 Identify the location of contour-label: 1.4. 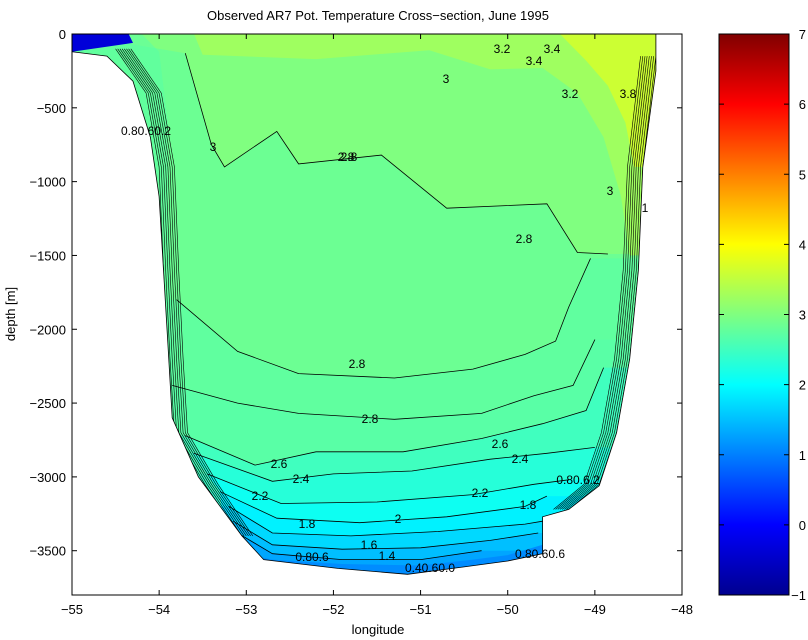
(387, 556).